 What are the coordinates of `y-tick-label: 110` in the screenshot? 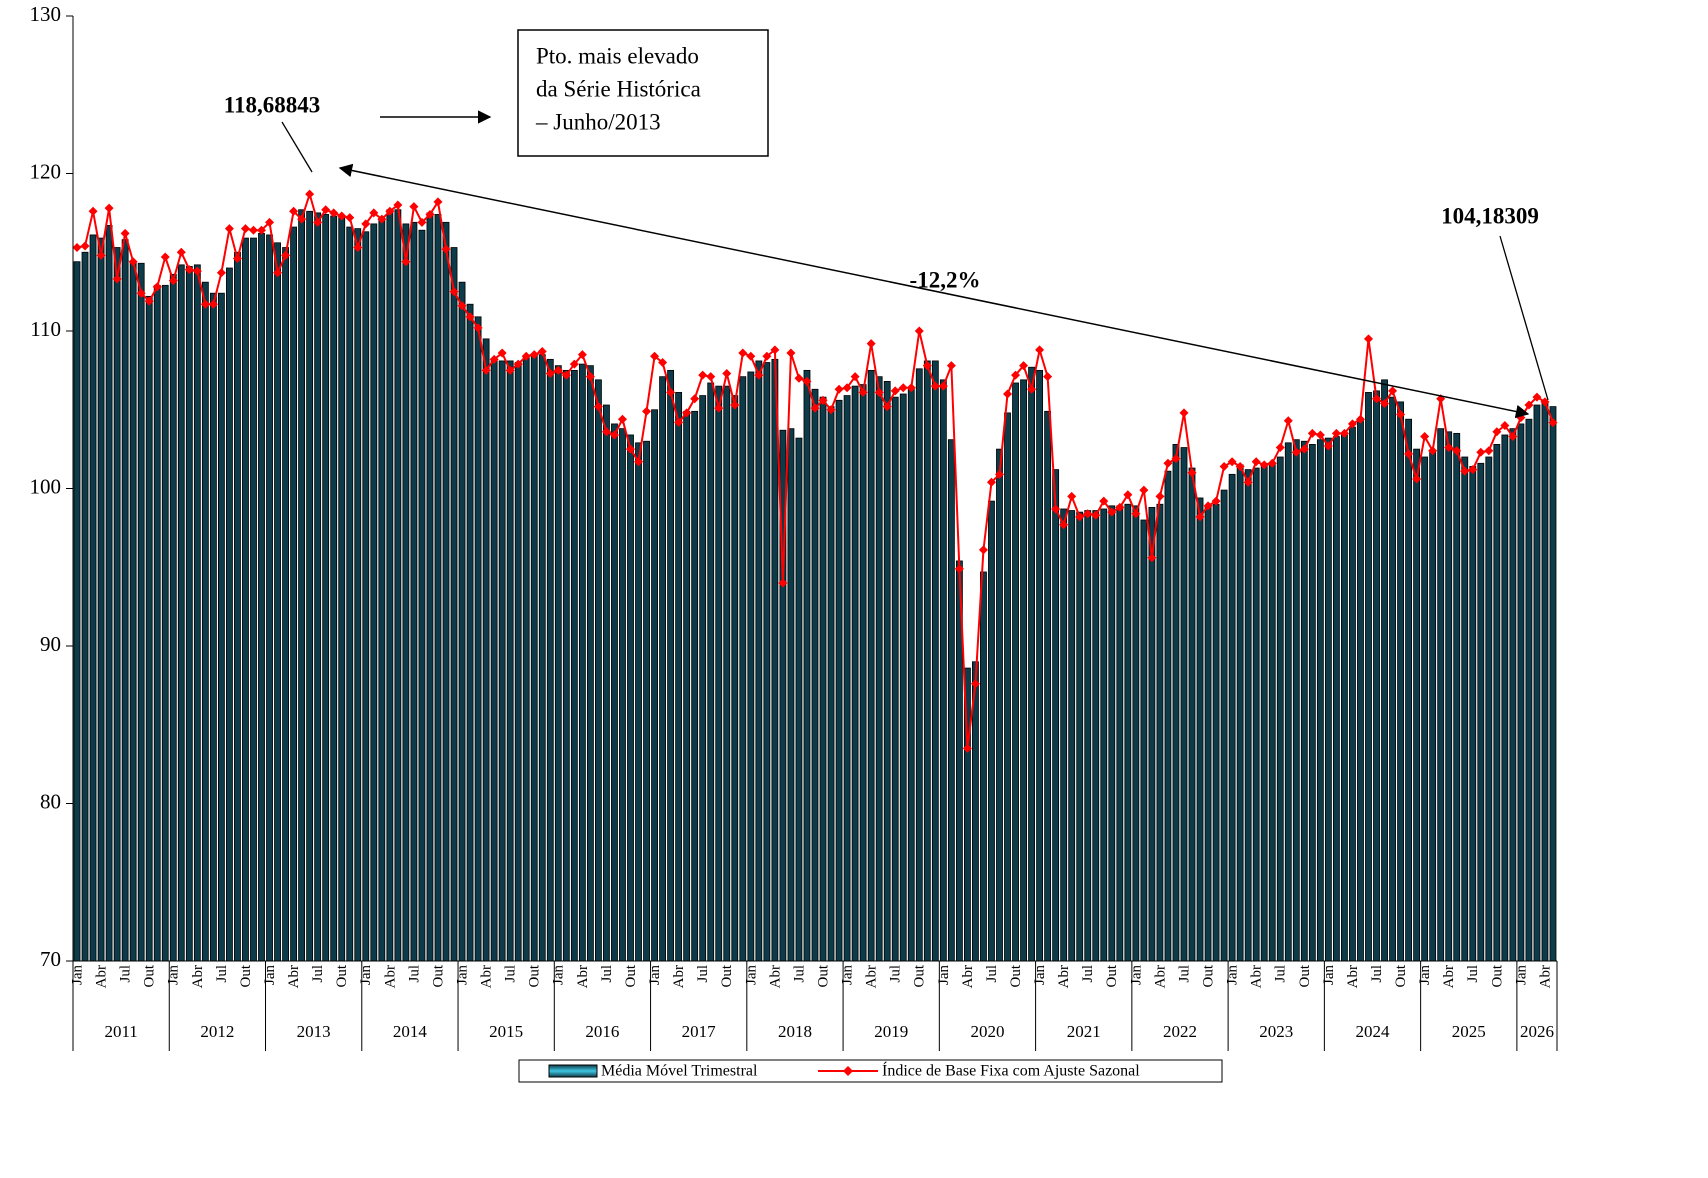 It's located at (45, 329).